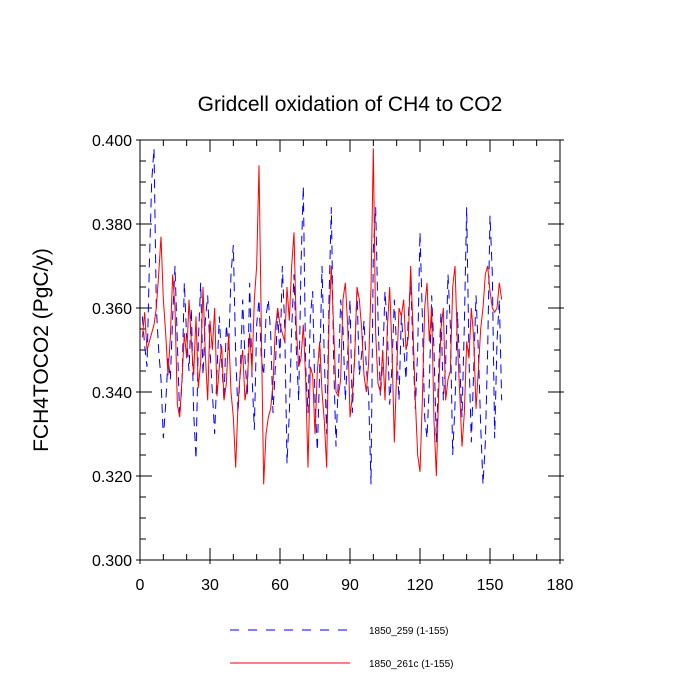 This screenshot has width=700, height=700. Describe the element at coordinates (112, 141) in the screenshot. I see `y-tick-label: 0.400` at that location.